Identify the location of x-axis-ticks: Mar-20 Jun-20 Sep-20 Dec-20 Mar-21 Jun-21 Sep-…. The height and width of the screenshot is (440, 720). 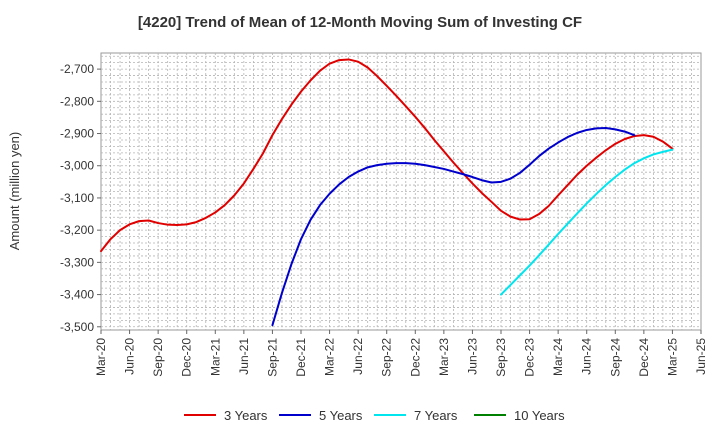
(401, 353).